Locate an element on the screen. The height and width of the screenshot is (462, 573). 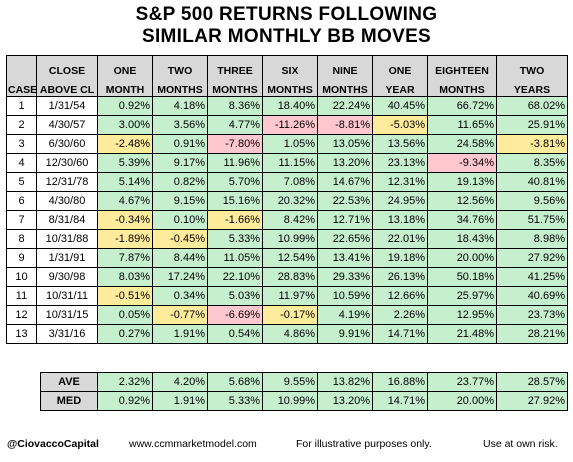
return-cell: 0.05% is located at coordinates (125, 315).